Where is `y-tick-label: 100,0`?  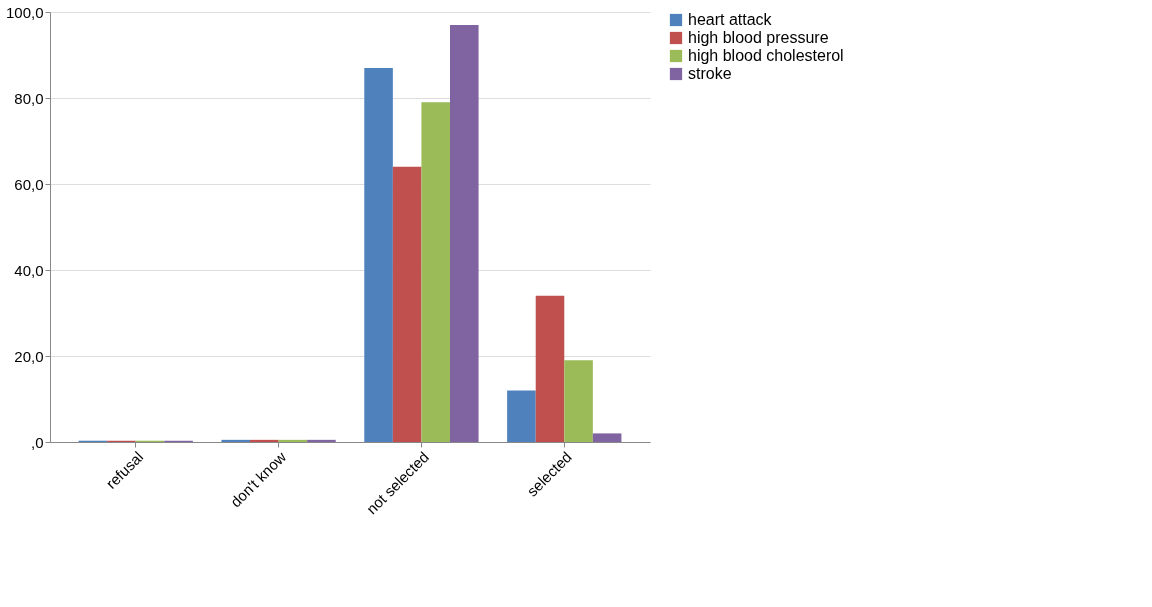
y-tick-label: 100,0 is located at coordinates (24, 12).